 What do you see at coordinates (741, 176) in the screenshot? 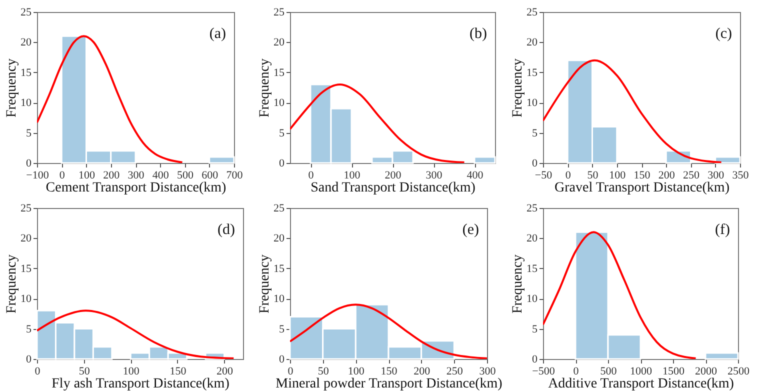
I see `x-tick-label: 350` at bounding box center [741, 176].